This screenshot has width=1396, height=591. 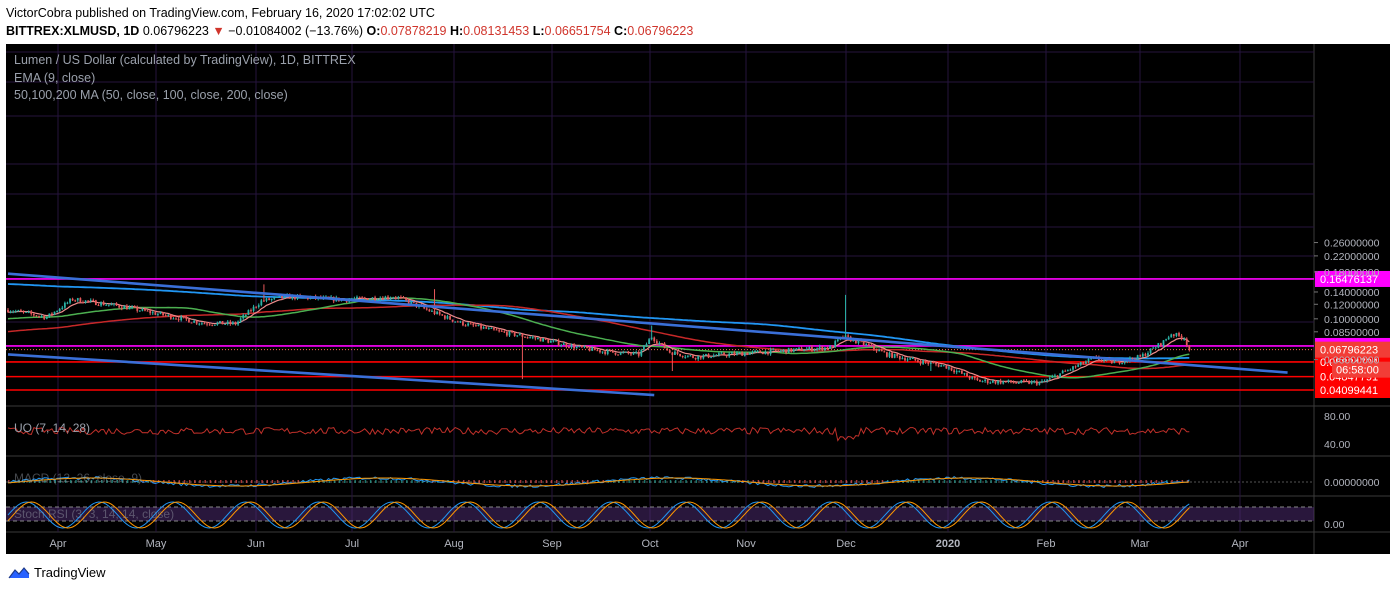 I want to click on x-tick-label: Feb, so click(x=1046, y=544).